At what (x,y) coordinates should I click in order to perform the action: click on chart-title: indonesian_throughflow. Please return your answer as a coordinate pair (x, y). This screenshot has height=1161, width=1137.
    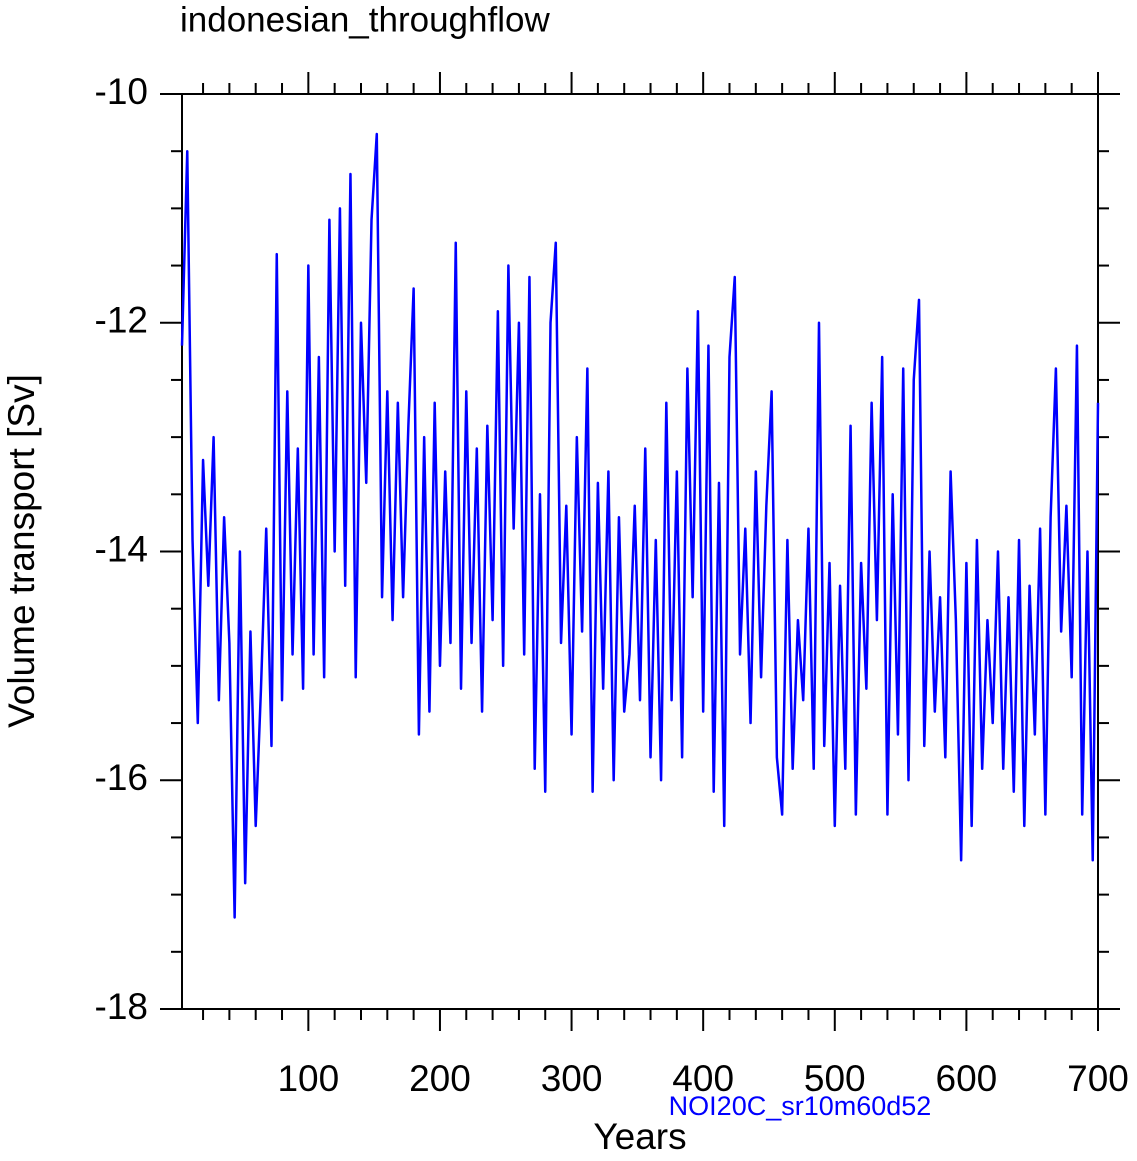
    Looking at the image, I should click on (365, 19).